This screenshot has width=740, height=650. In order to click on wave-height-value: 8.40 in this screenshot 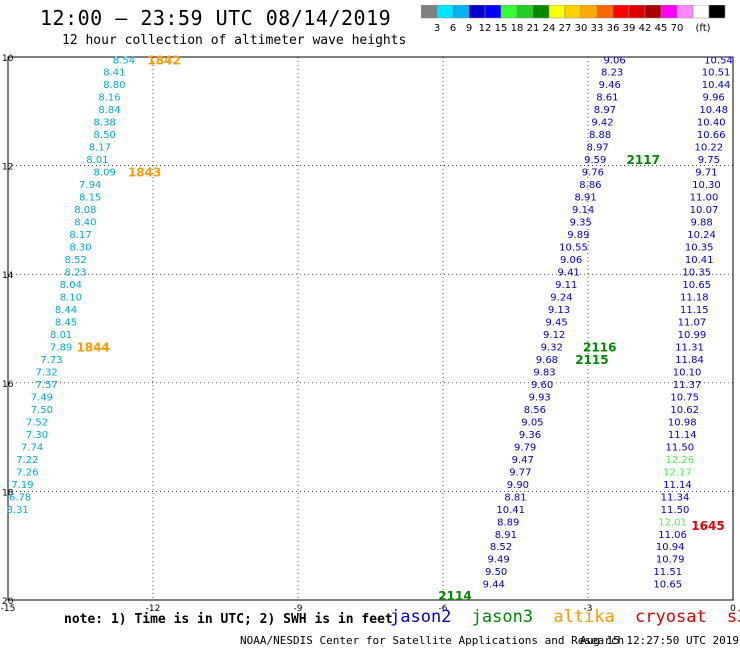, I will do `click(85, 223)`.